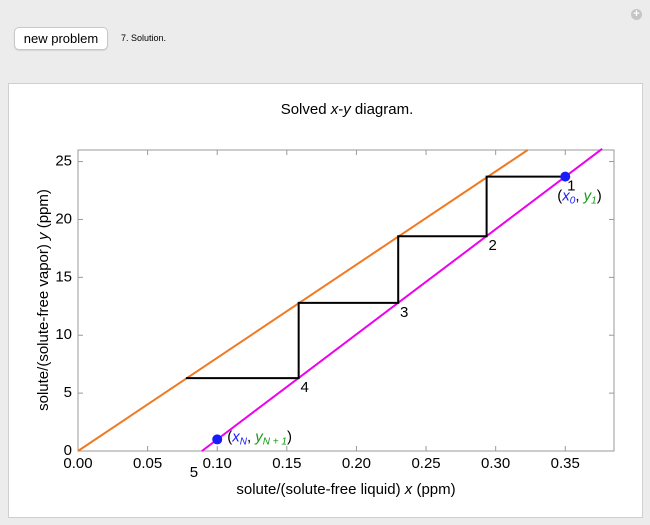 The image size is (650, 525). I want to click on stage-label: 3, so click(404, 312).